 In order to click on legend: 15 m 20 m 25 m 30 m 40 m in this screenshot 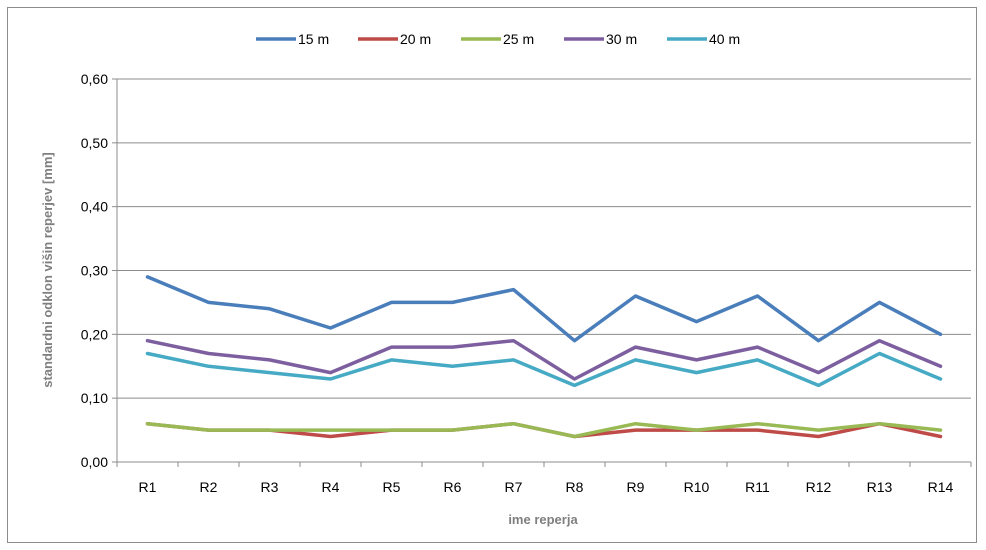, I will do `click(498, 39)`.